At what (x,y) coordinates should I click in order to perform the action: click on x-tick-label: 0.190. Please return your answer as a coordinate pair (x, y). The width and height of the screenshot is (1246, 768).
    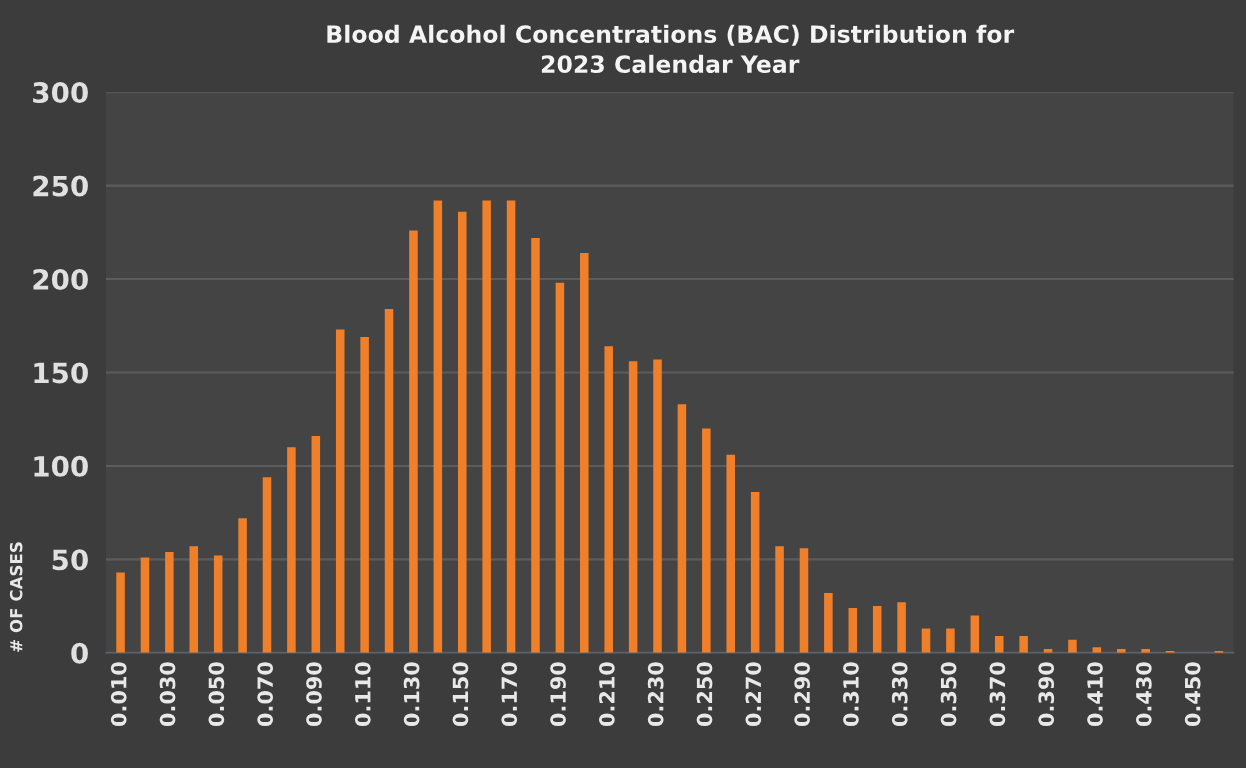
    Looking at the image, I should click on (558, 694).